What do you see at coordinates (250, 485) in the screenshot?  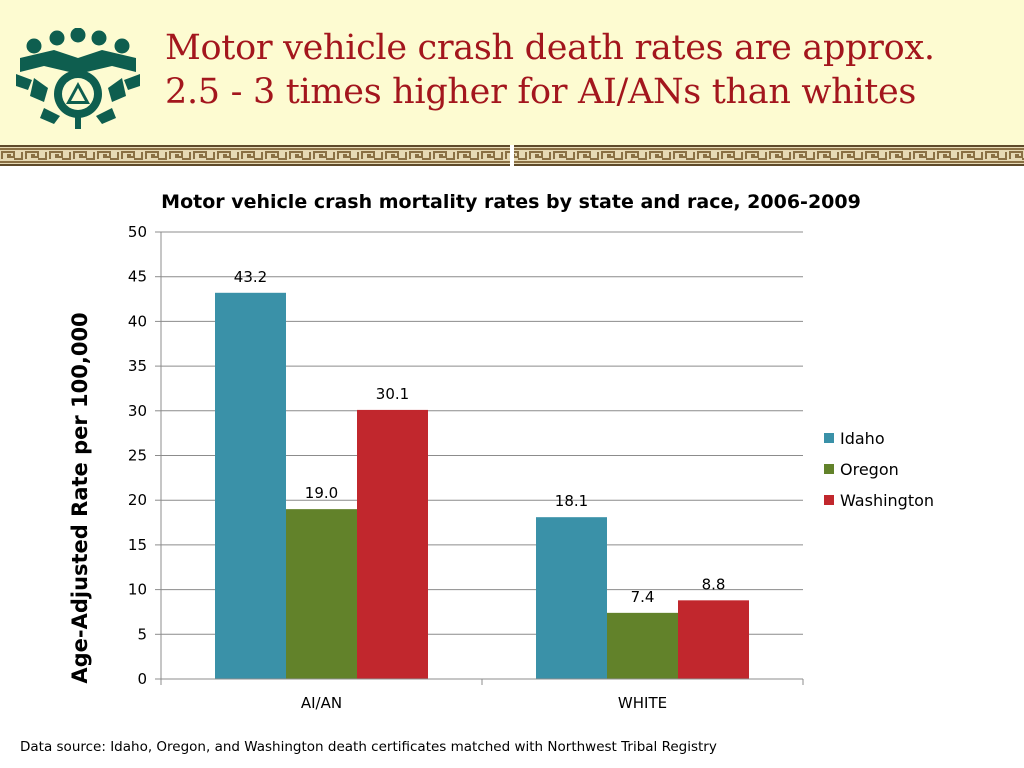 I see `bar-idaho-aian` at bounding box center [250, 485].